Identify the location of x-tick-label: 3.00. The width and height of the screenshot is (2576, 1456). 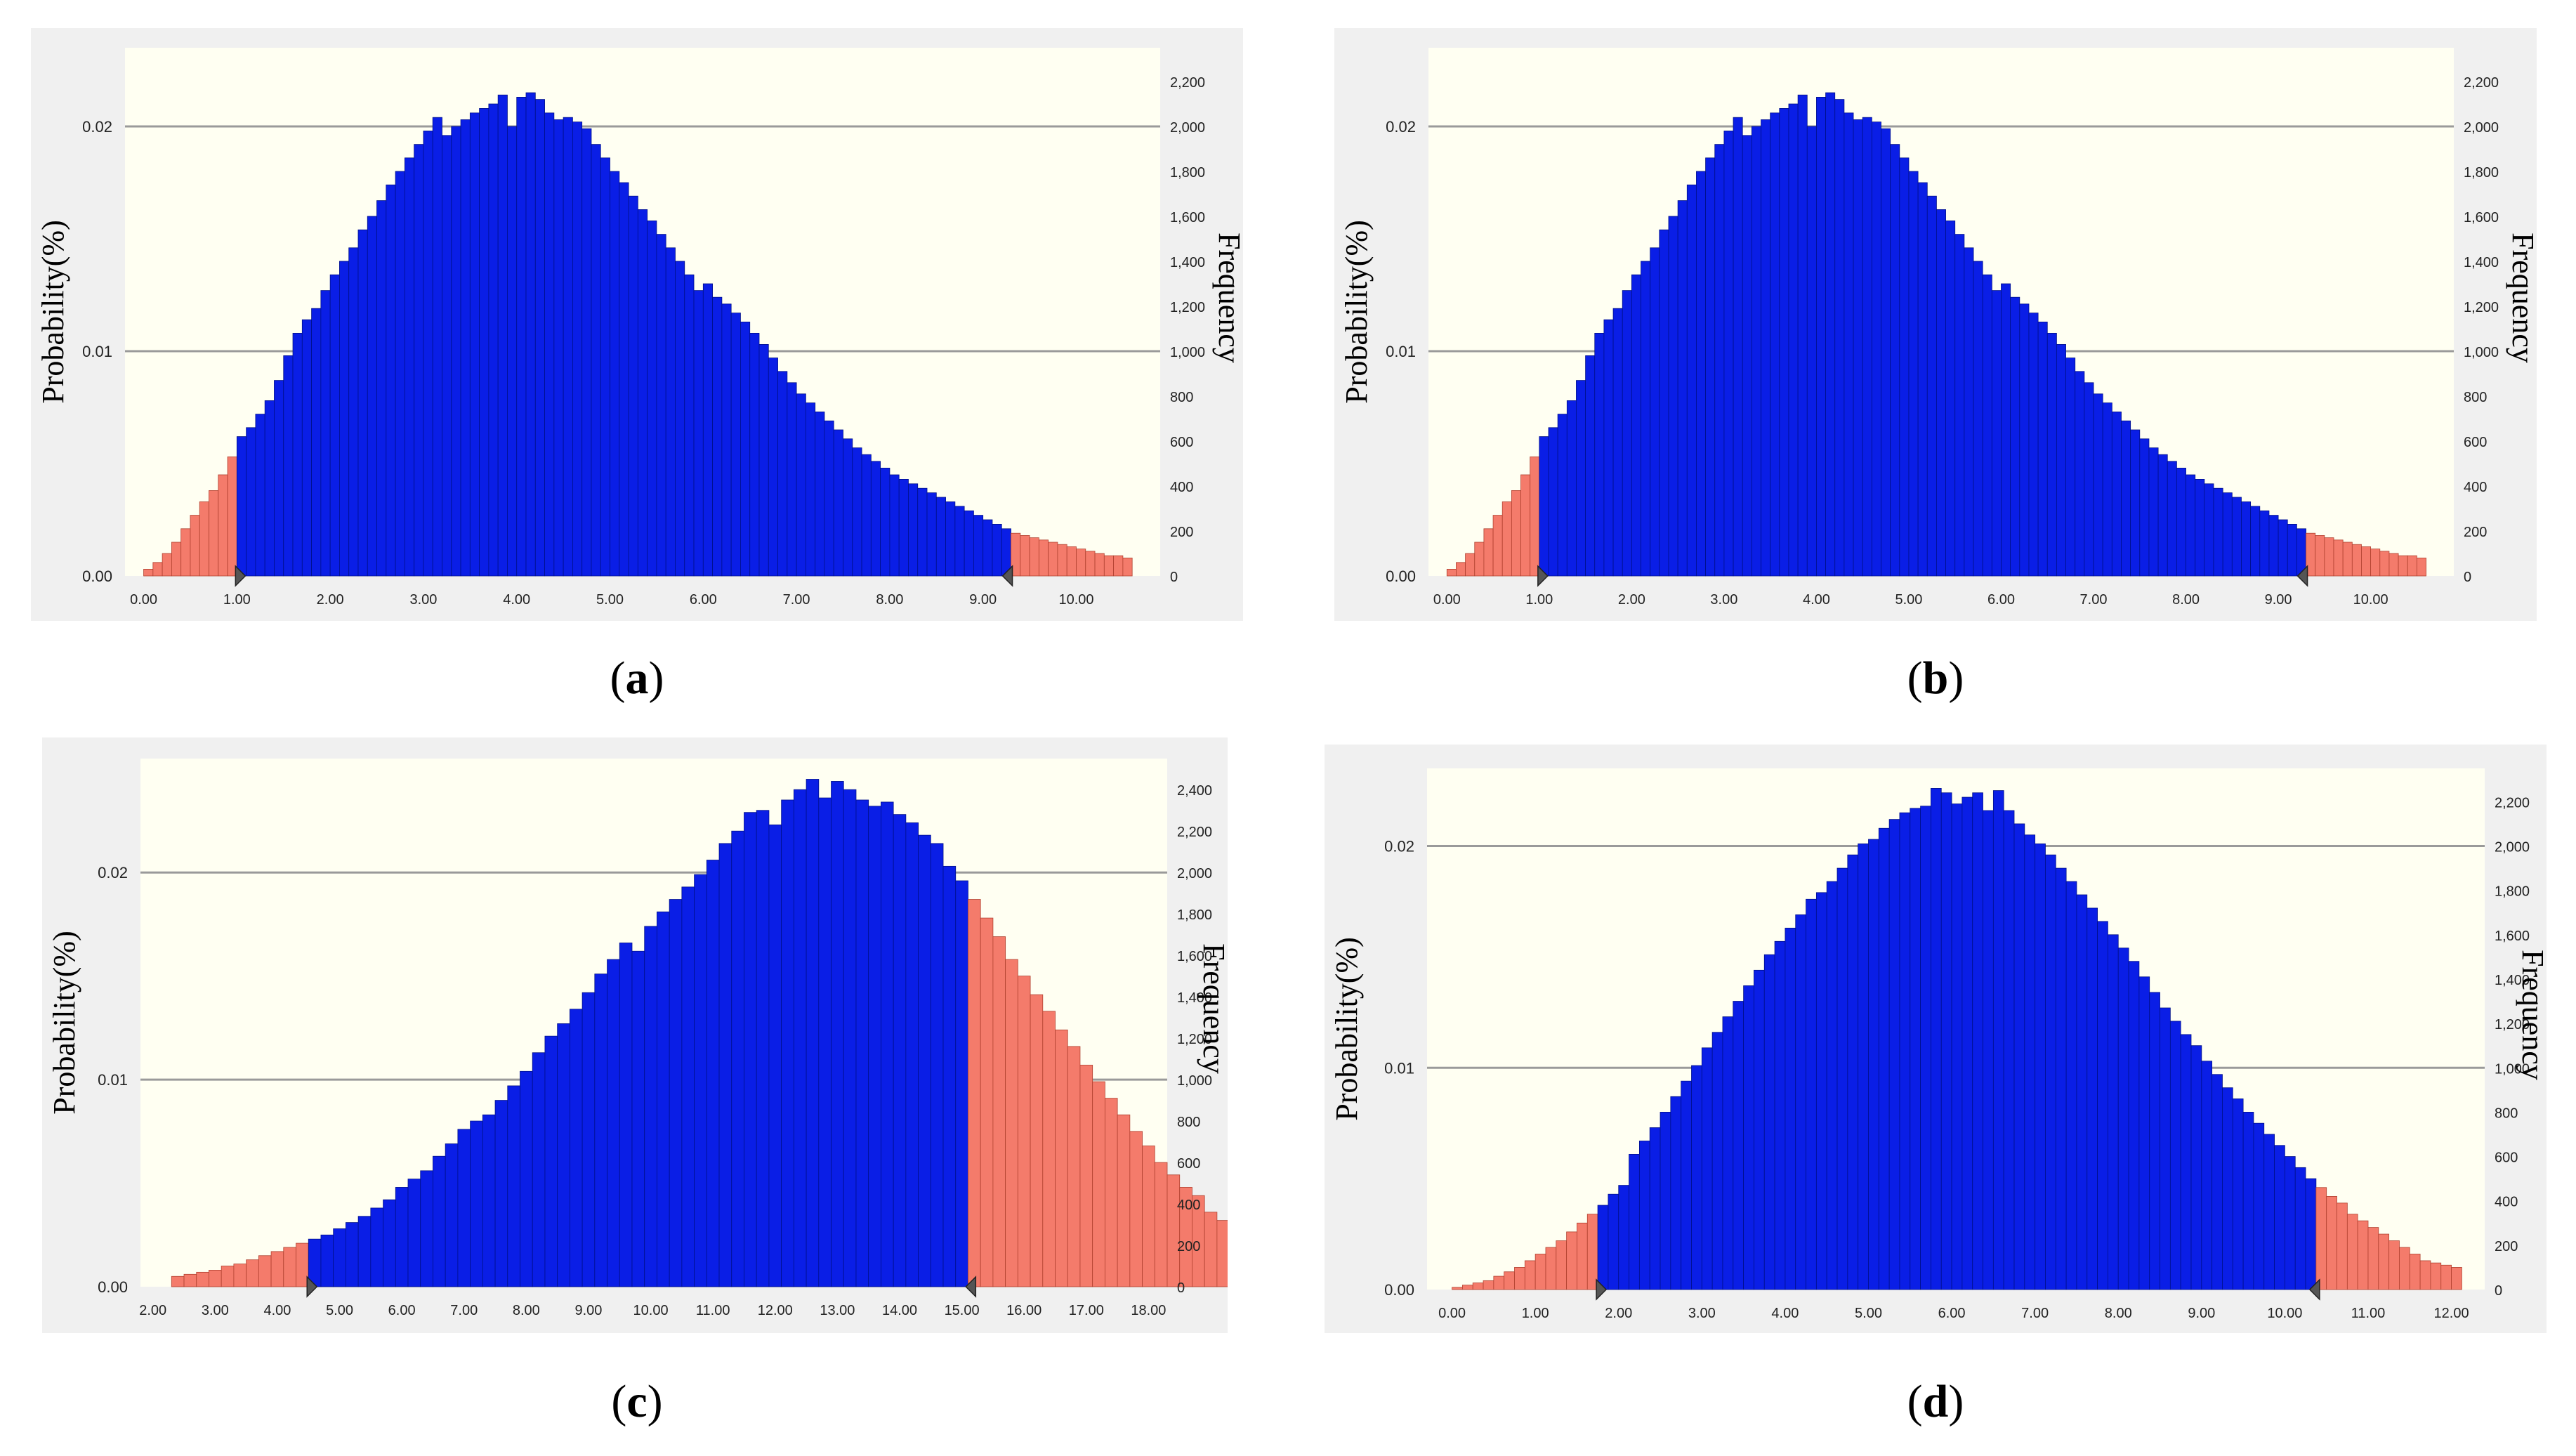
(215, 1310).